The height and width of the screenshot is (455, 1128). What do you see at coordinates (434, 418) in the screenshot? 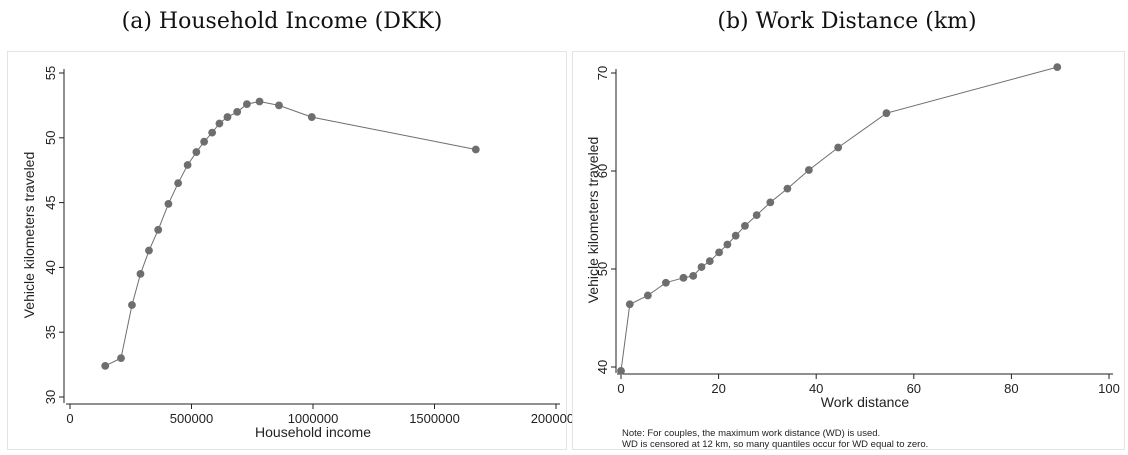
I see `x-tick-label: 1500000` at bounding box center [434, 418].